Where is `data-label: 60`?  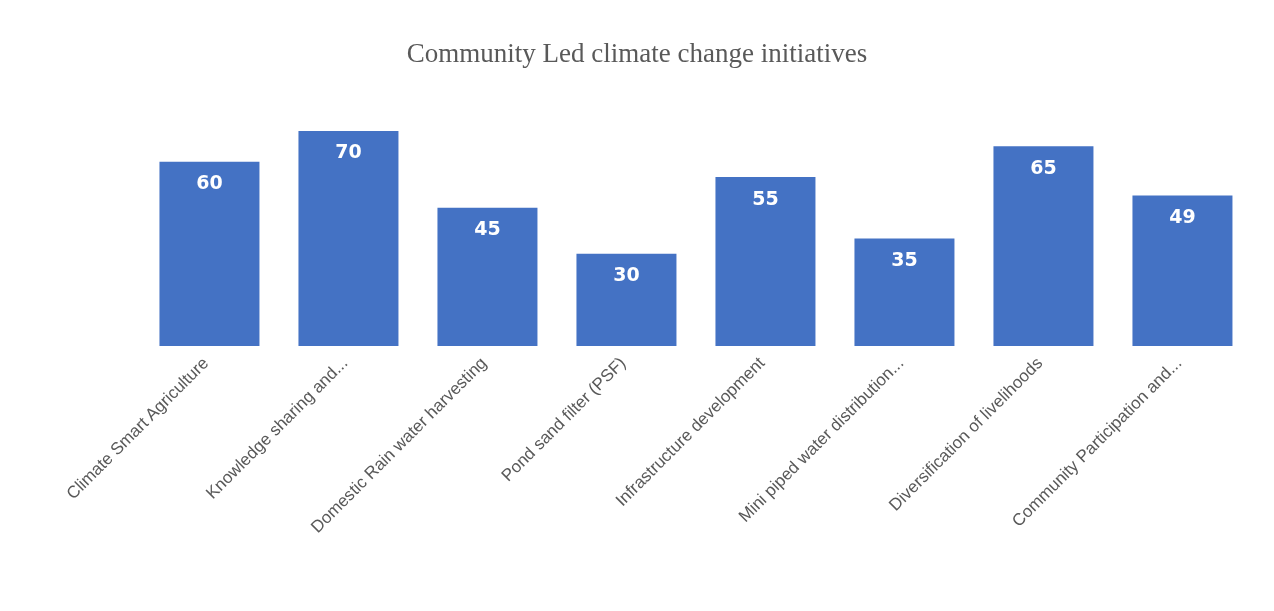
data-label: 60 is located at coordinates (209, 182).